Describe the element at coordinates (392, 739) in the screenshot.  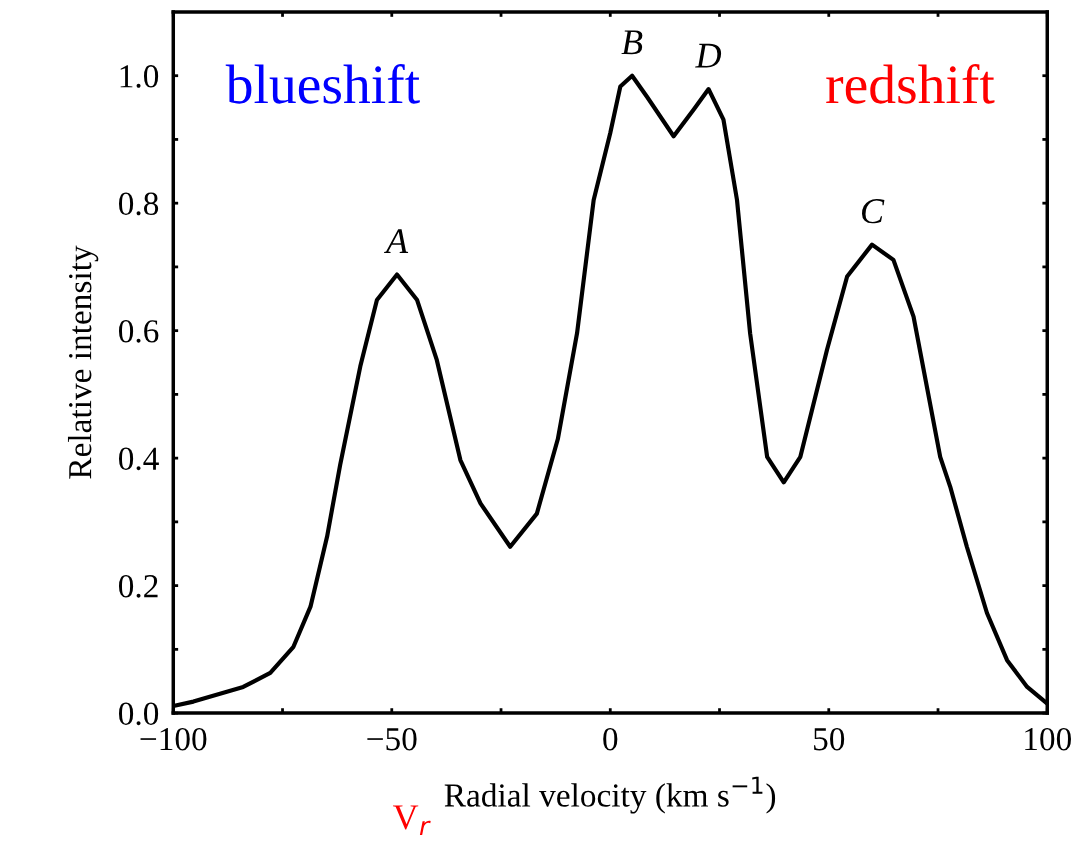
I see `x-tick-label: −50` at that location.